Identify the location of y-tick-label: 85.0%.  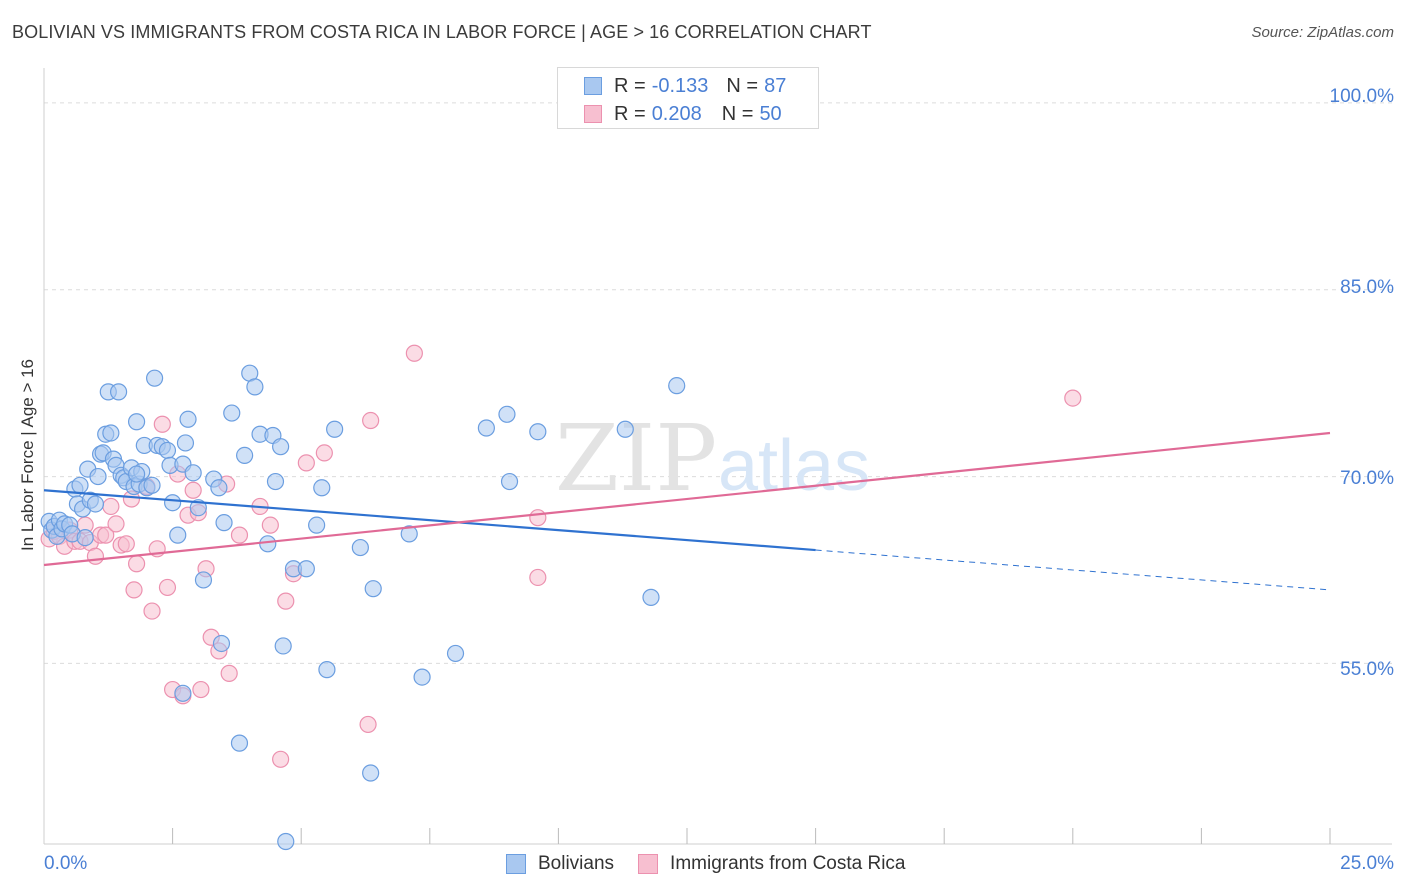
(1367, 287).